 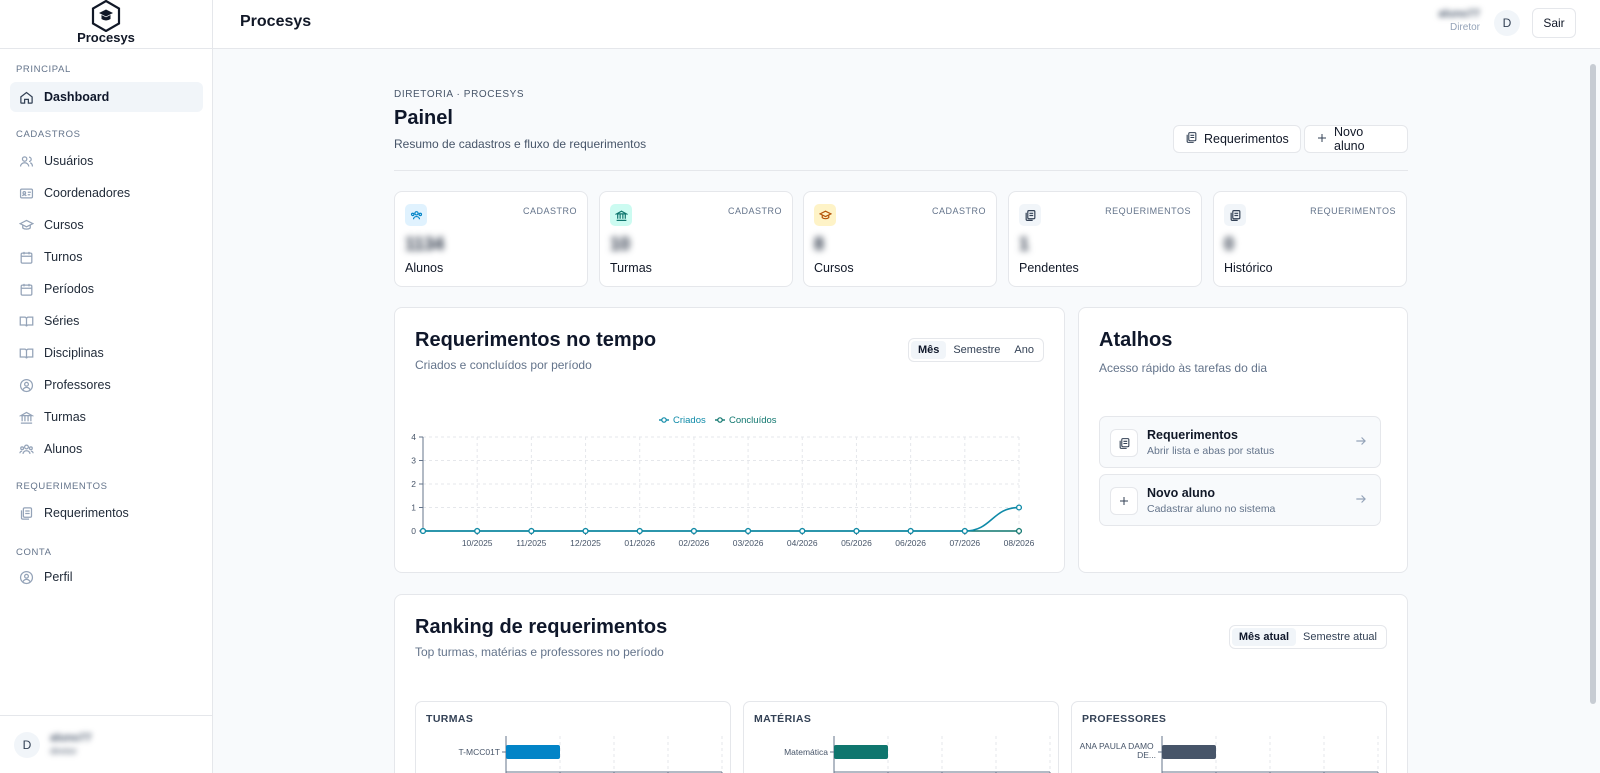 What do you see at coordinates (423, 118) in the screenshot?
I see `page-title: Painel` at bounding box center [423, 118].